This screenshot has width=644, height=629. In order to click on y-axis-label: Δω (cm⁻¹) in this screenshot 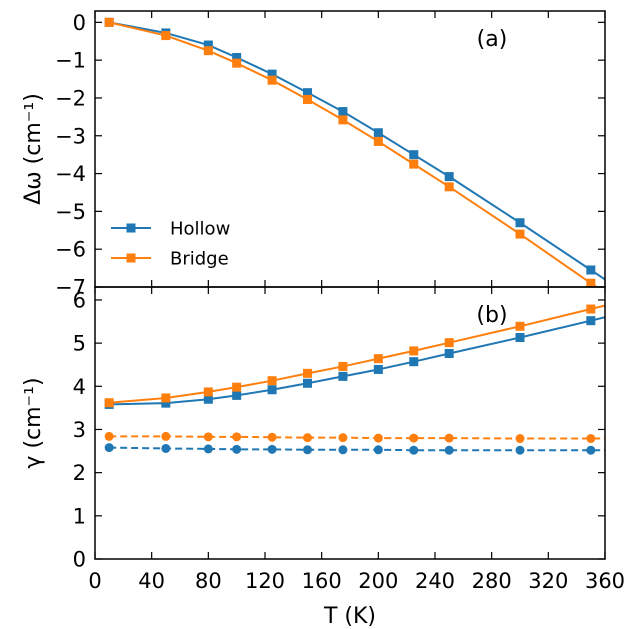, I will do `click(33, 149)`.